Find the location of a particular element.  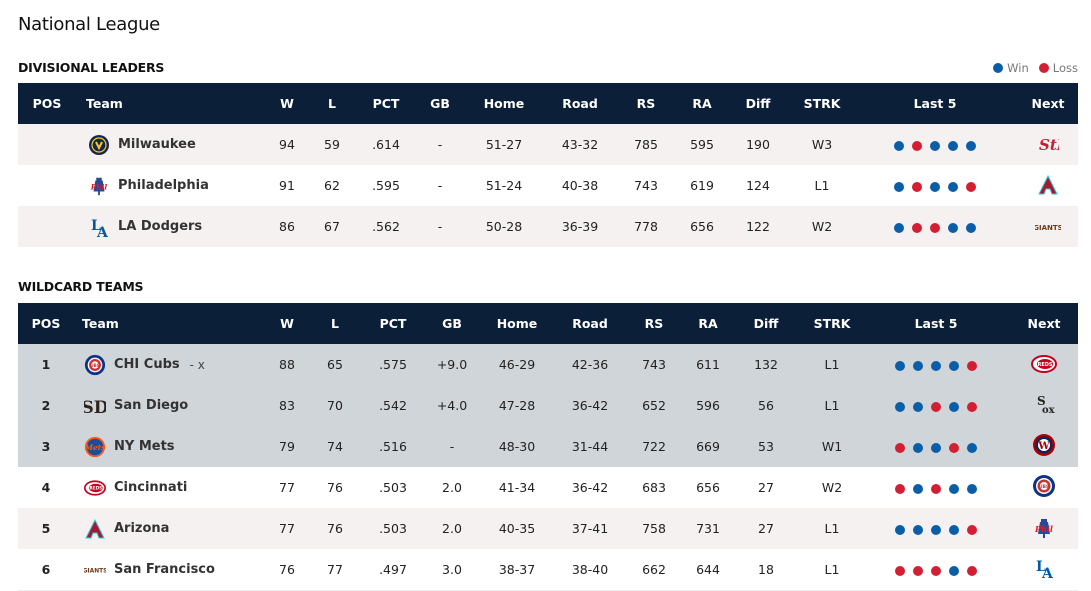

cell-pos: 3 is located at coordinates (46, 446).